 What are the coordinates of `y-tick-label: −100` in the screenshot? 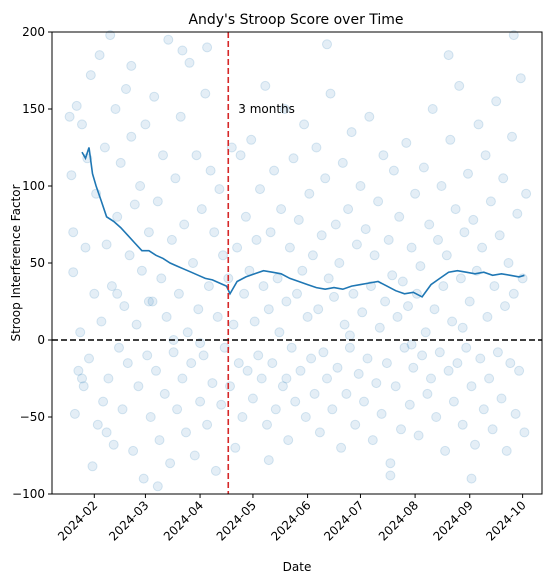 It's located at (28, 494).